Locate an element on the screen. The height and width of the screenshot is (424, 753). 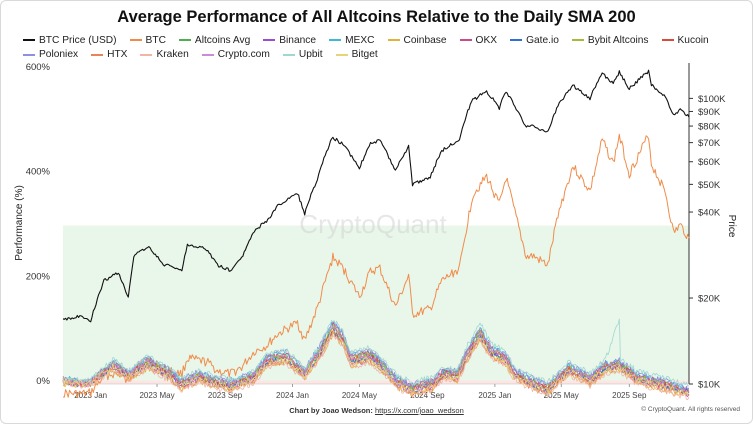
legend-label: Coinbase is located at coordinates (425, 40).